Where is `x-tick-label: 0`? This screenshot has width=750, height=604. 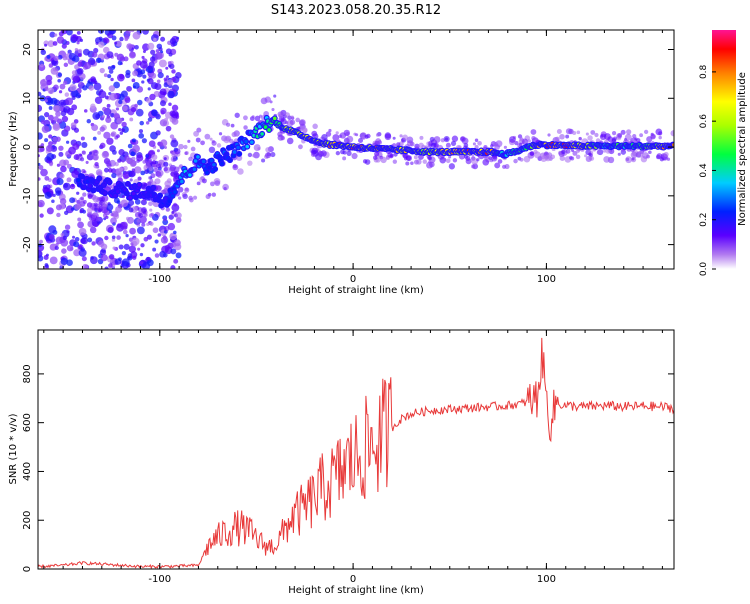
x-tick-label: 0 is located at coordinates (353, 279).